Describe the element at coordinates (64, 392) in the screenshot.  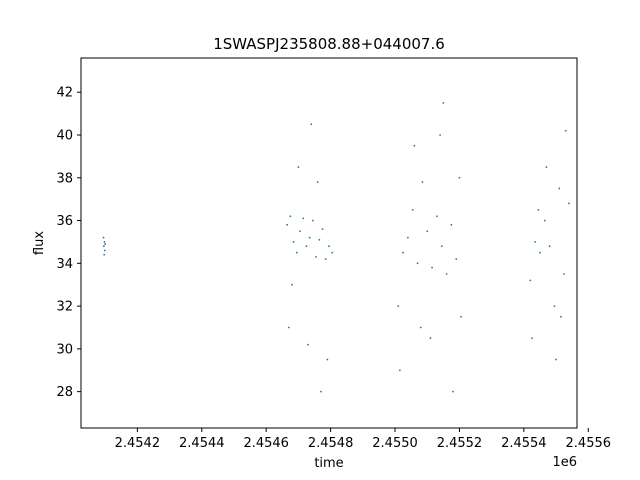
I see `y-tick-label: 28` at that location.